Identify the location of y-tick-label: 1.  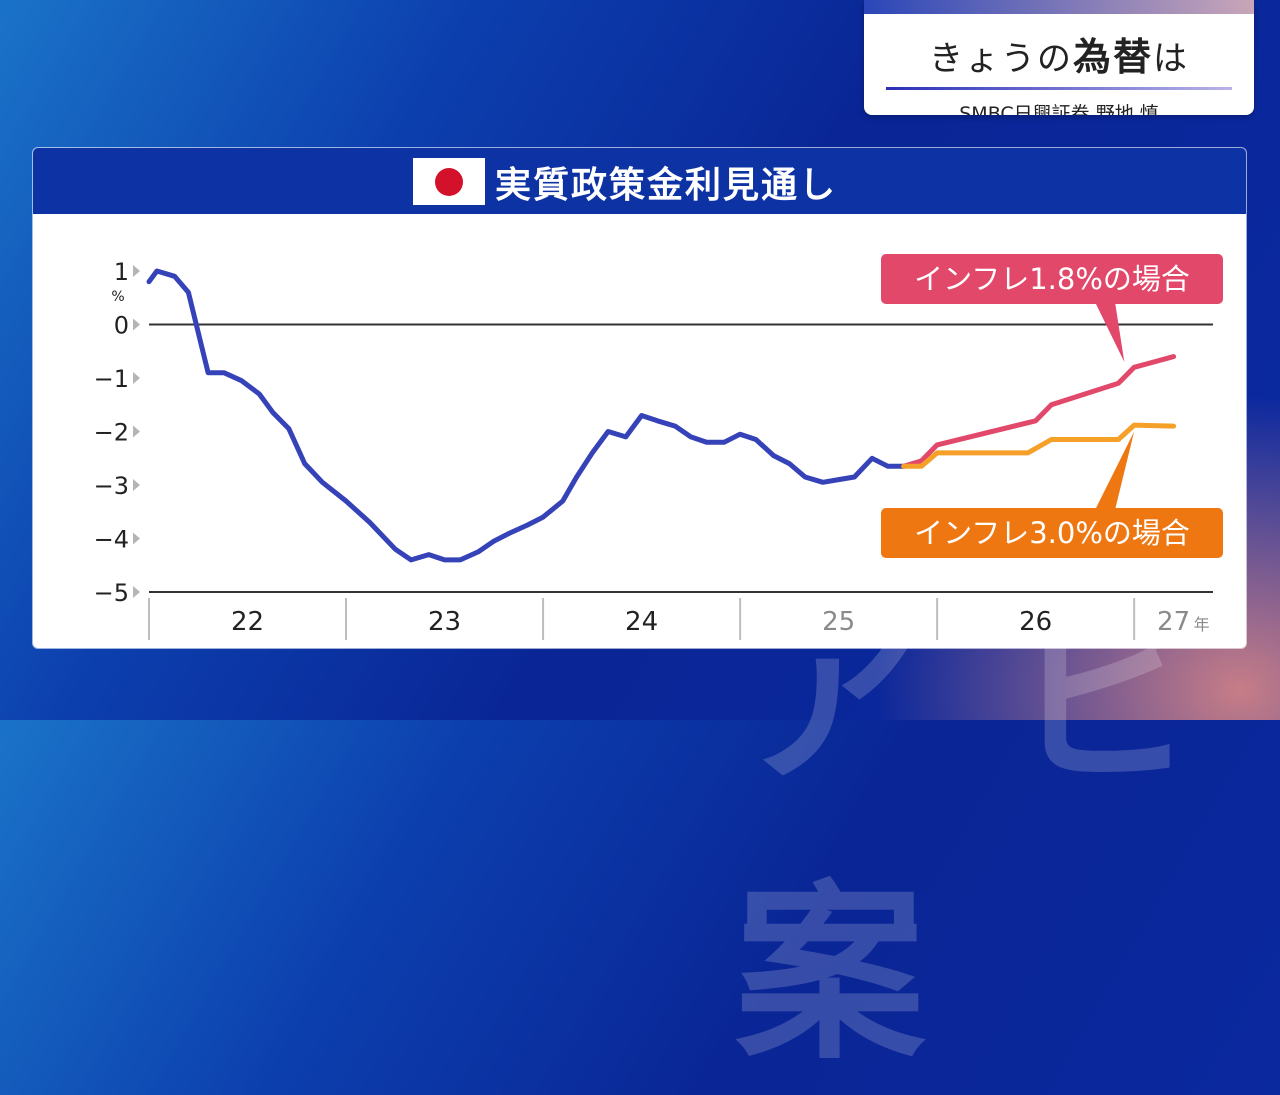
(121, 272).